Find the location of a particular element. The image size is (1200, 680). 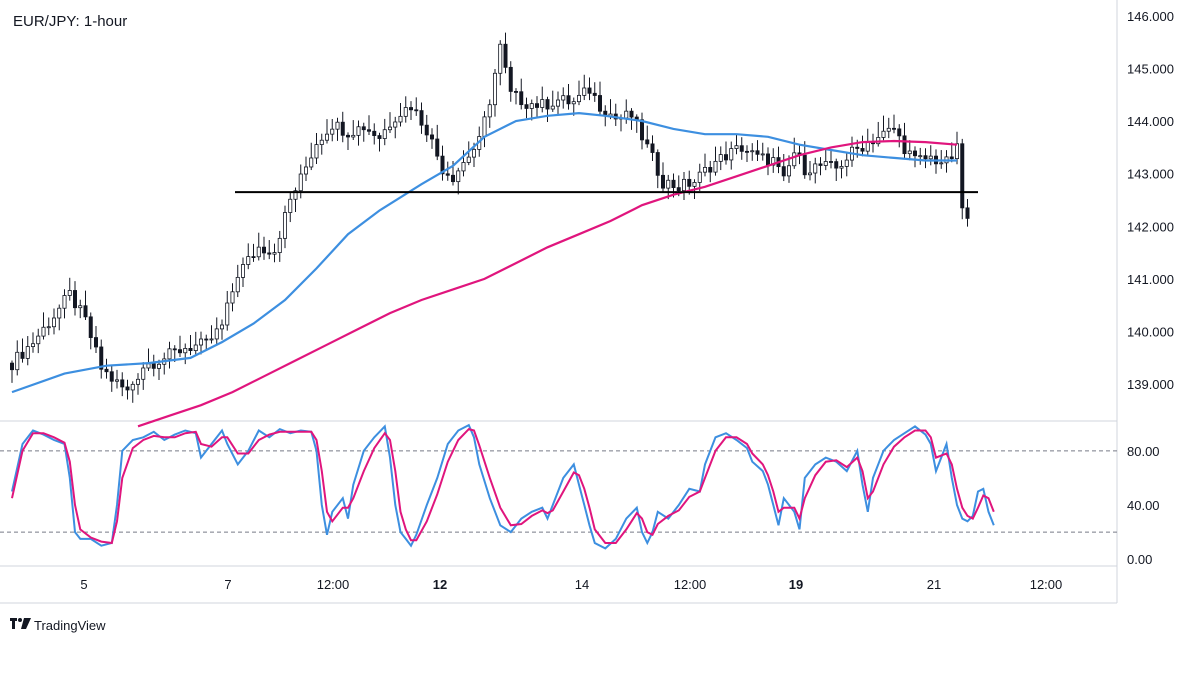

oscillator-axis-group: 80.00 40.00 0.00 is located at coordinates (1143, 505).